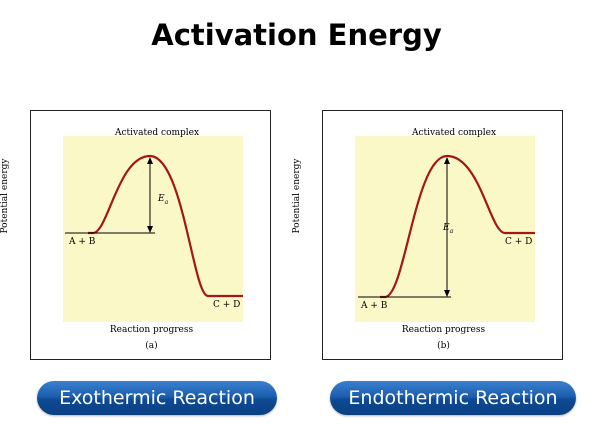 The image size is (593, 425). What do you see at coordinates (443, 346) in the screenshot?
I see `panel-sublabel: (b)` at bounding box center [443, 346].